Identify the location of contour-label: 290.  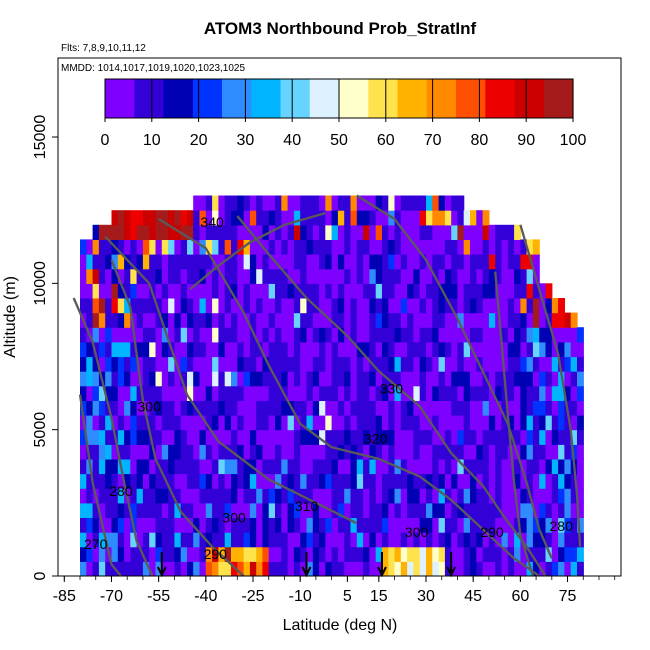
(492, 532).